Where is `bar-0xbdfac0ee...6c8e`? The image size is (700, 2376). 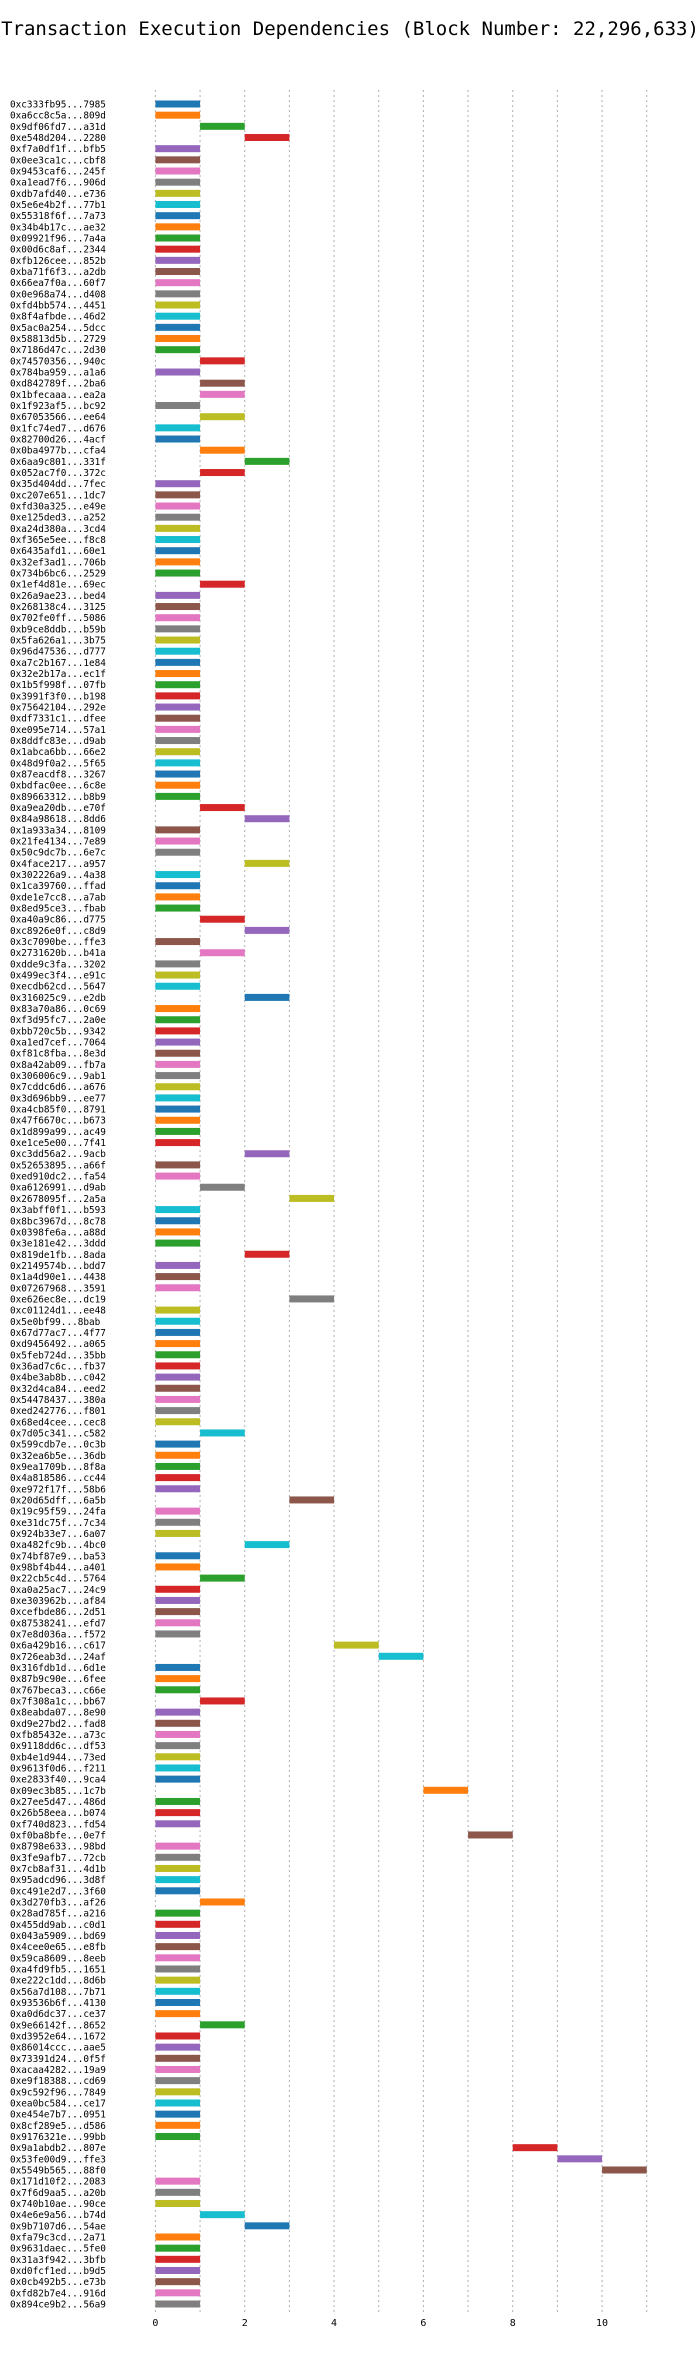
bar-0xbdfac0ee...6c8e is located at coordinates (178, 785).